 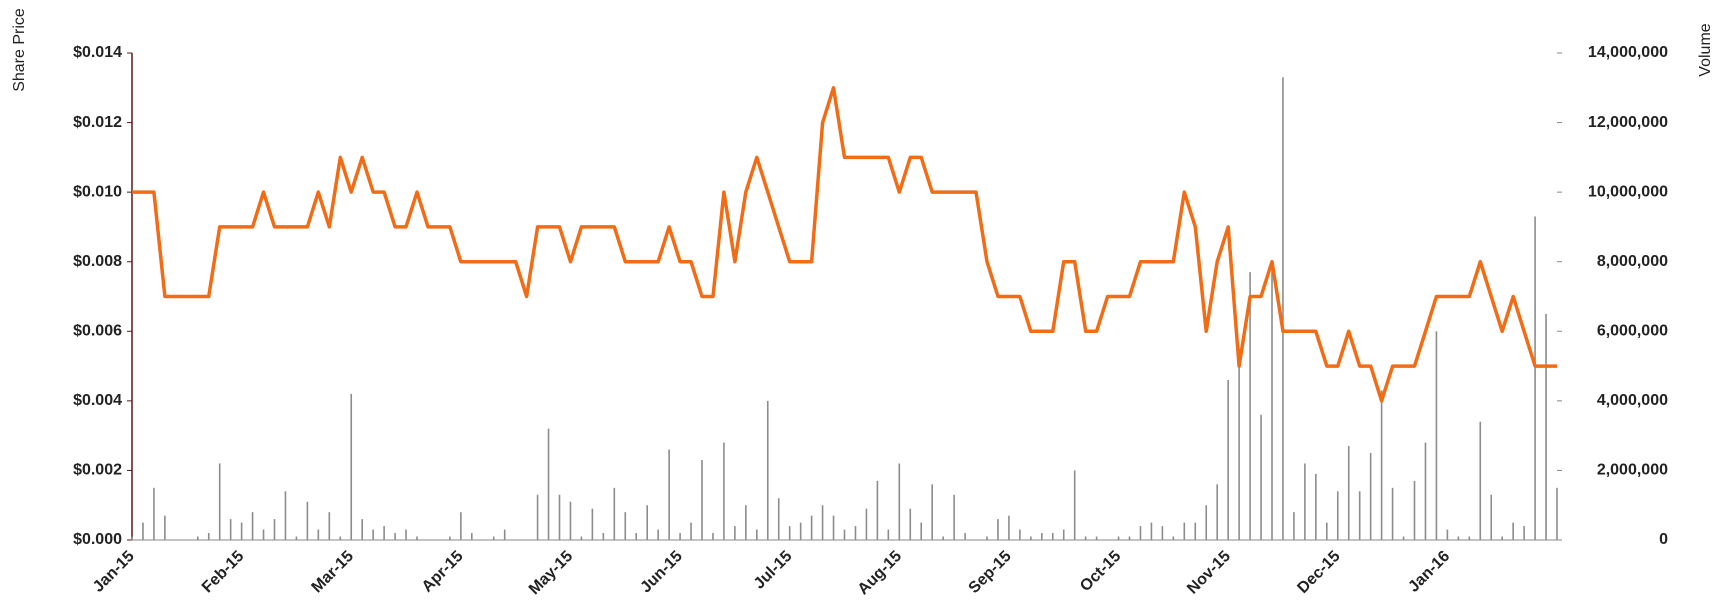 What do you see at coordinates (1632, 400) in the screenshot?
I see `y2-tick-label: 4,000,000` at bounding box center [1632, 400].